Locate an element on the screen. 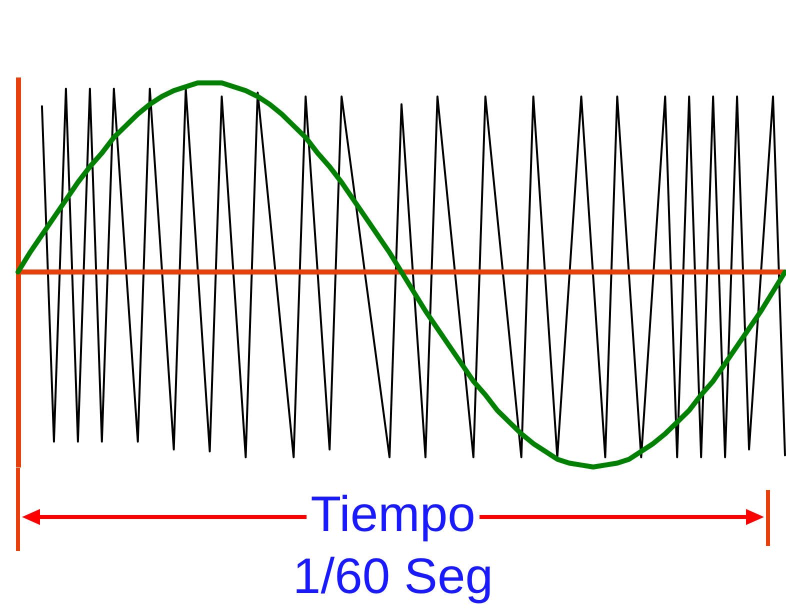  text: Tiempo is located at coordinates (393, 514).